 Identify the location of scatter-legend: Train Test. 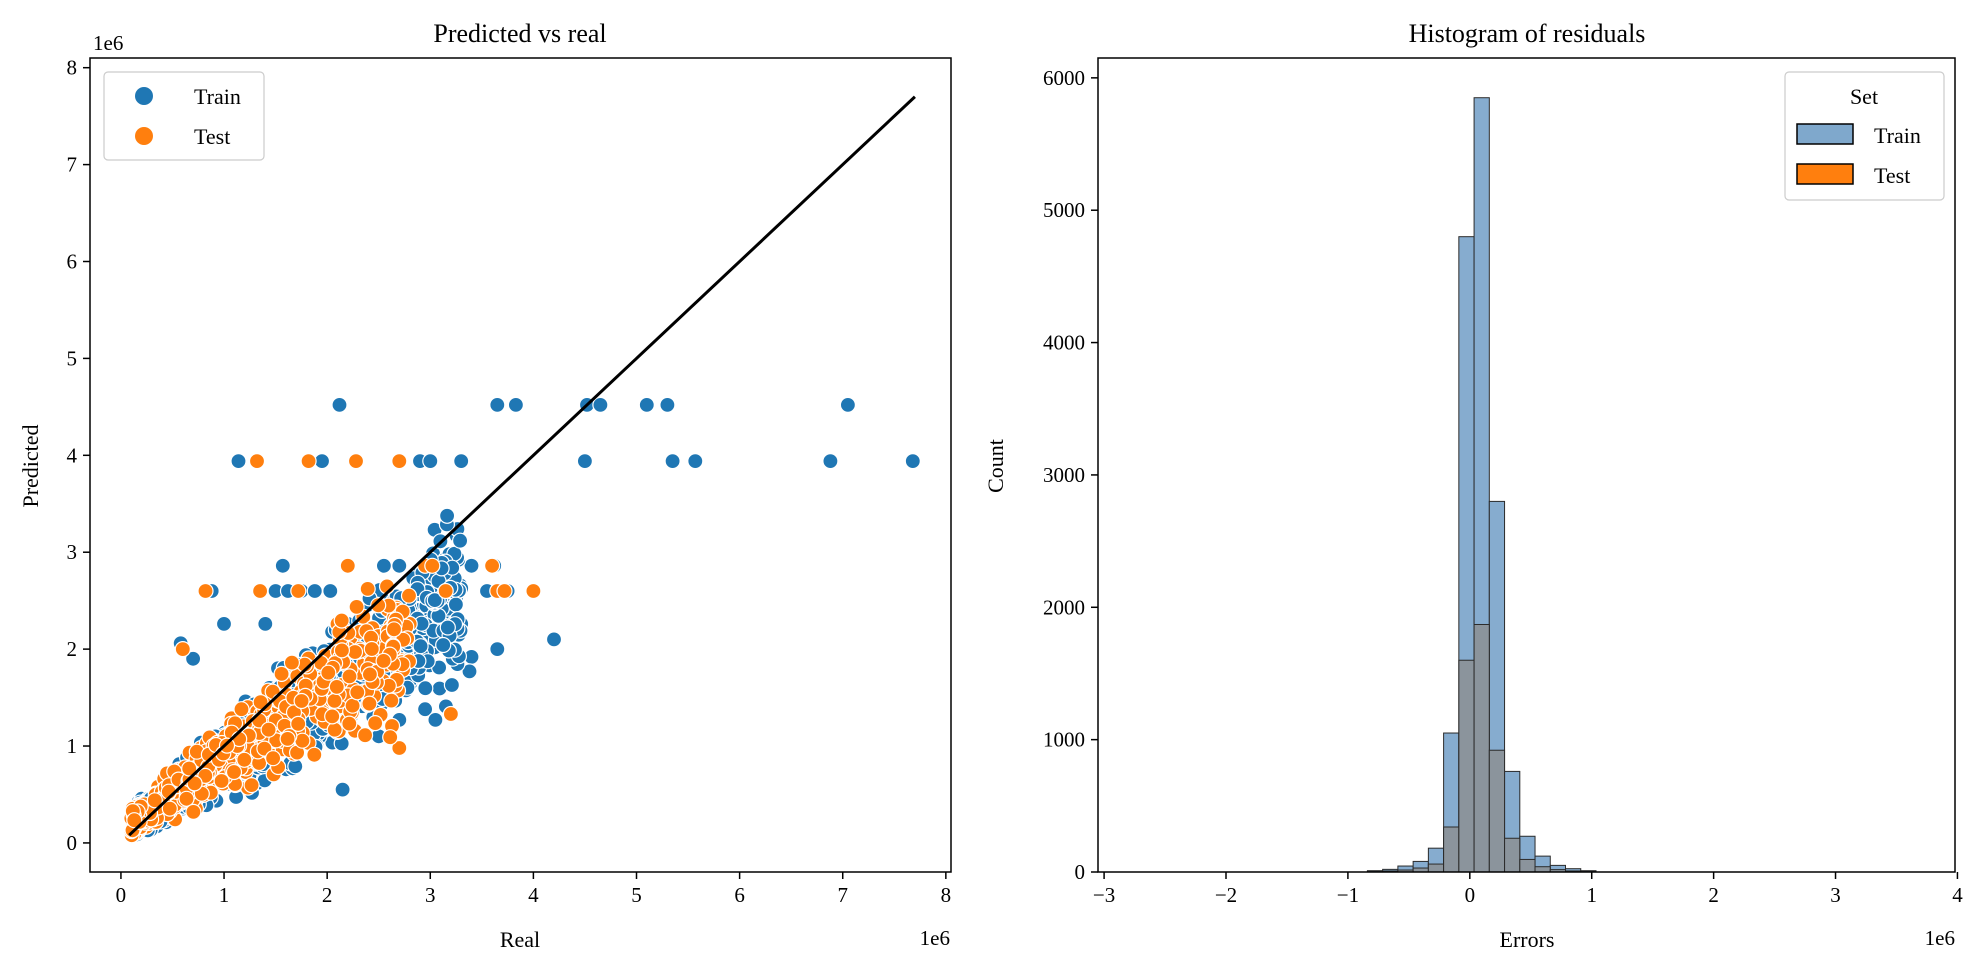
(184, 116).